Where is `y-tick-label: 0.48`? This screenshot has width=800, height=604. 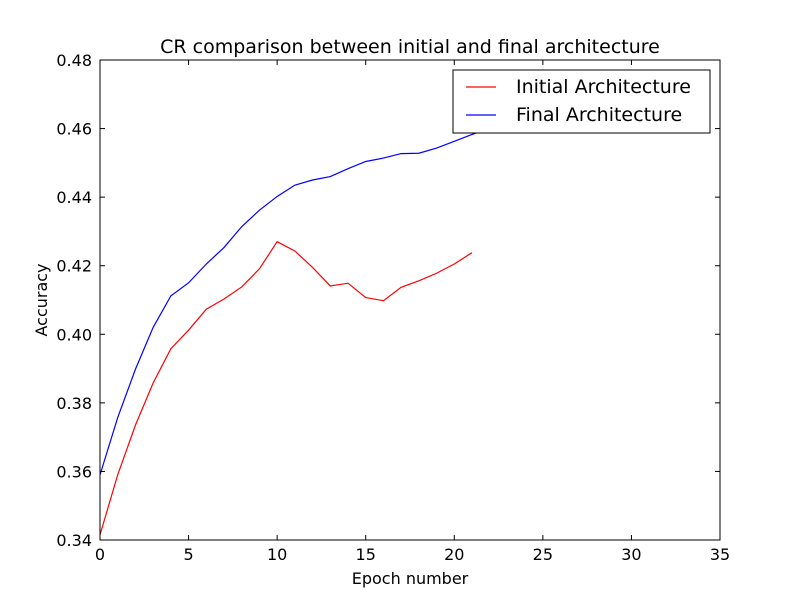 y-tick-label: 0.48 is located at coordinates (74, 60).